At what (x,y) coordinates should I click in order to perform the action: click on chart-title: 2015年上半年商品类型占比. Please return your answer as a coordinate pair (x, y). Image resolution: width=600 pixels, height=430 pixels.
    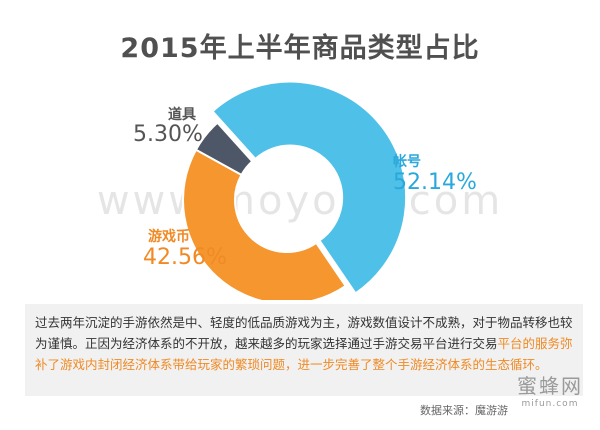
    Looking at the image, I should click on (300, 48).